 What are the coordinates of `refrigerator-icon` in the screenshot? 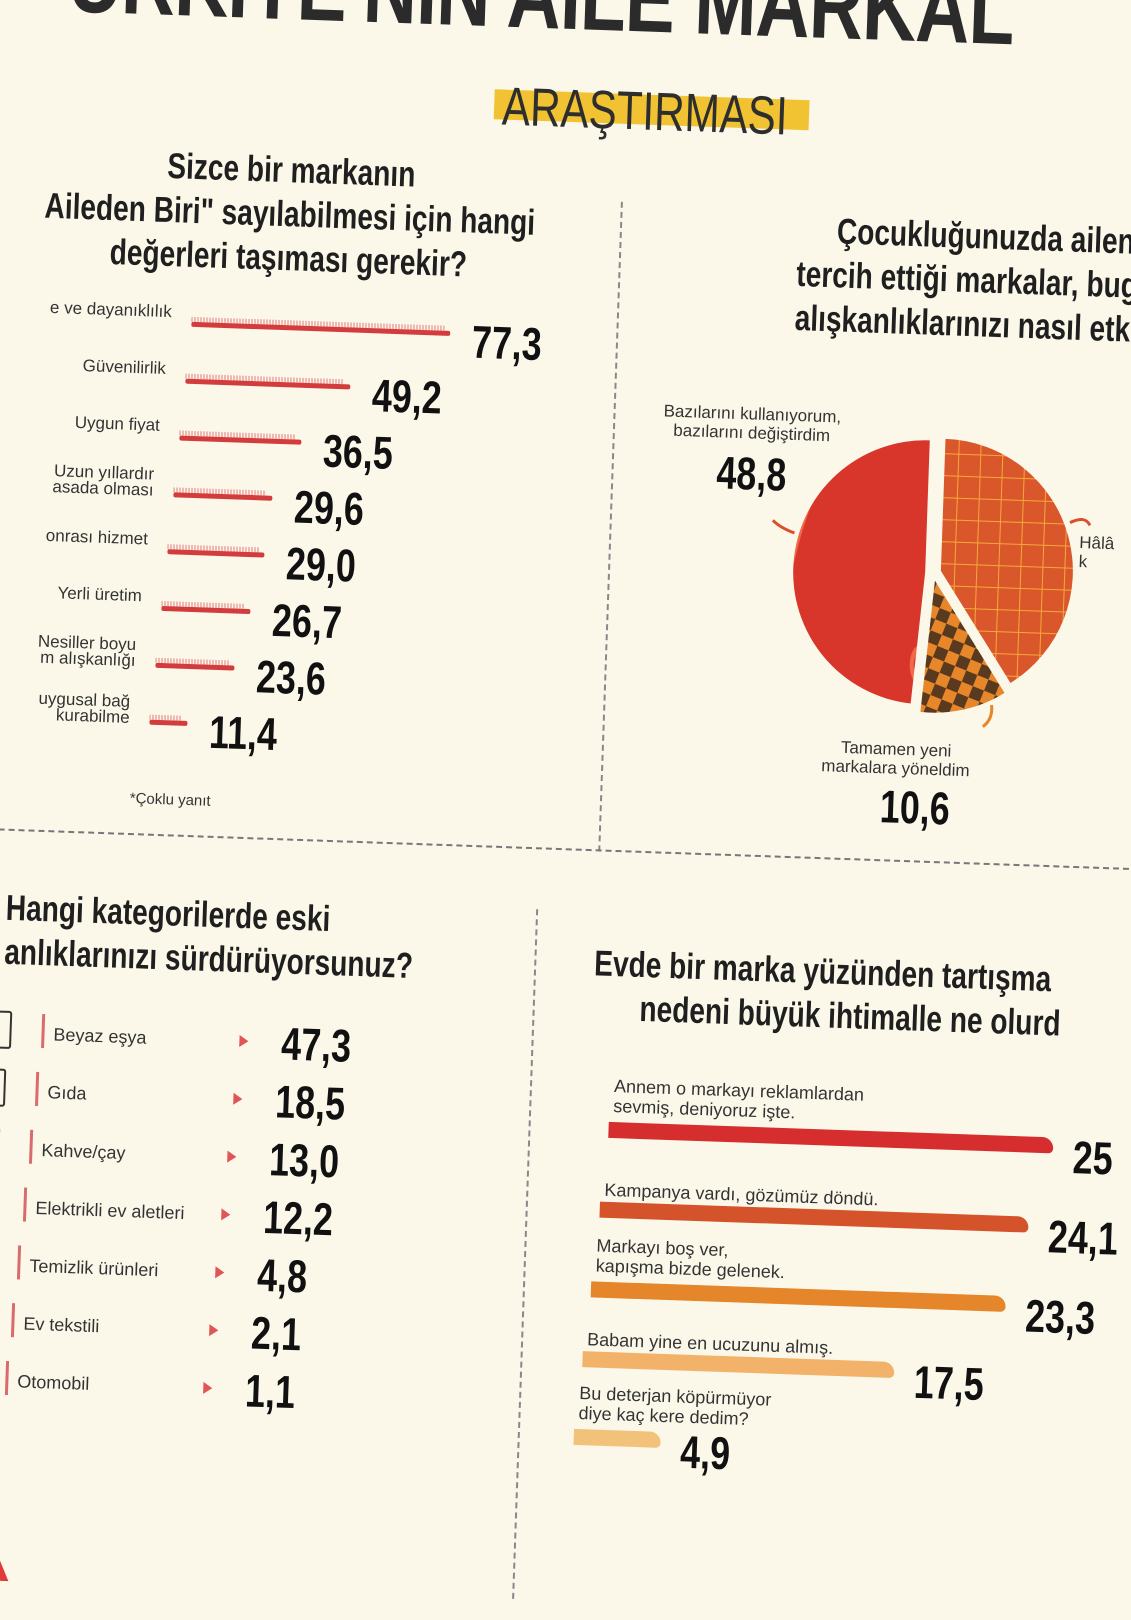 It's located at (6, 1029).